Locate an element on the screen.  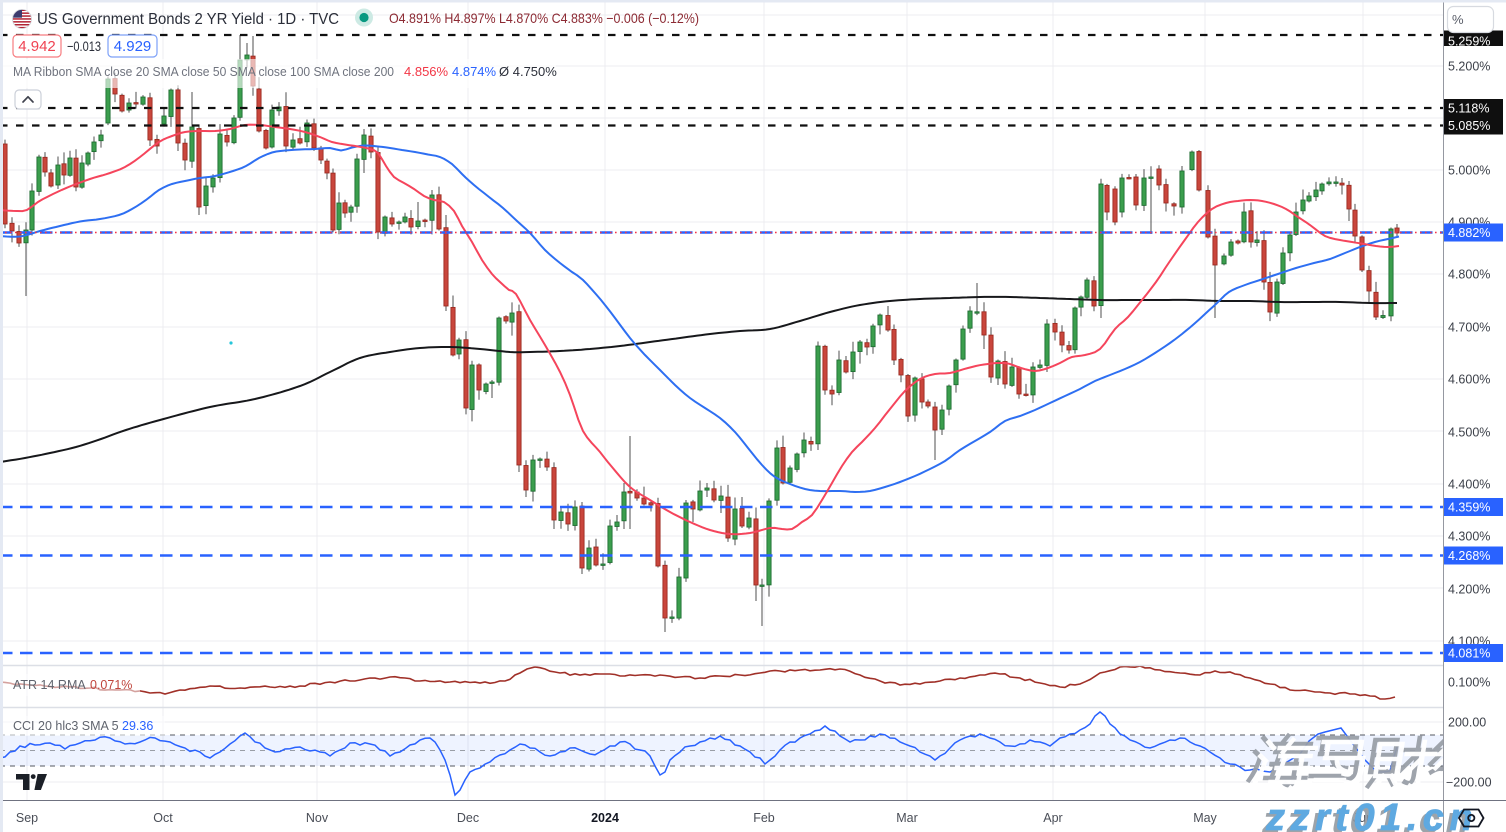
svg-text: 4.081% is located at coordinates (1469, 654).